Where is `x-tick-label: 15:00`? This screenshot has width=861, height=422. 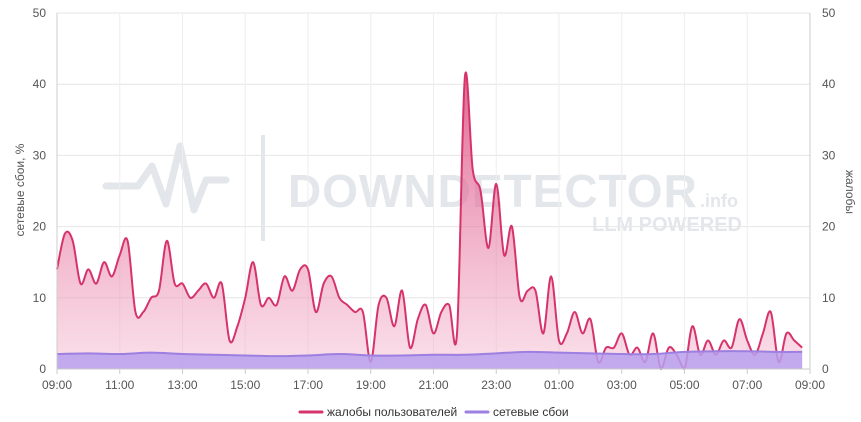
x-tick-label: 15:00 is located at coordinates (245, 385).